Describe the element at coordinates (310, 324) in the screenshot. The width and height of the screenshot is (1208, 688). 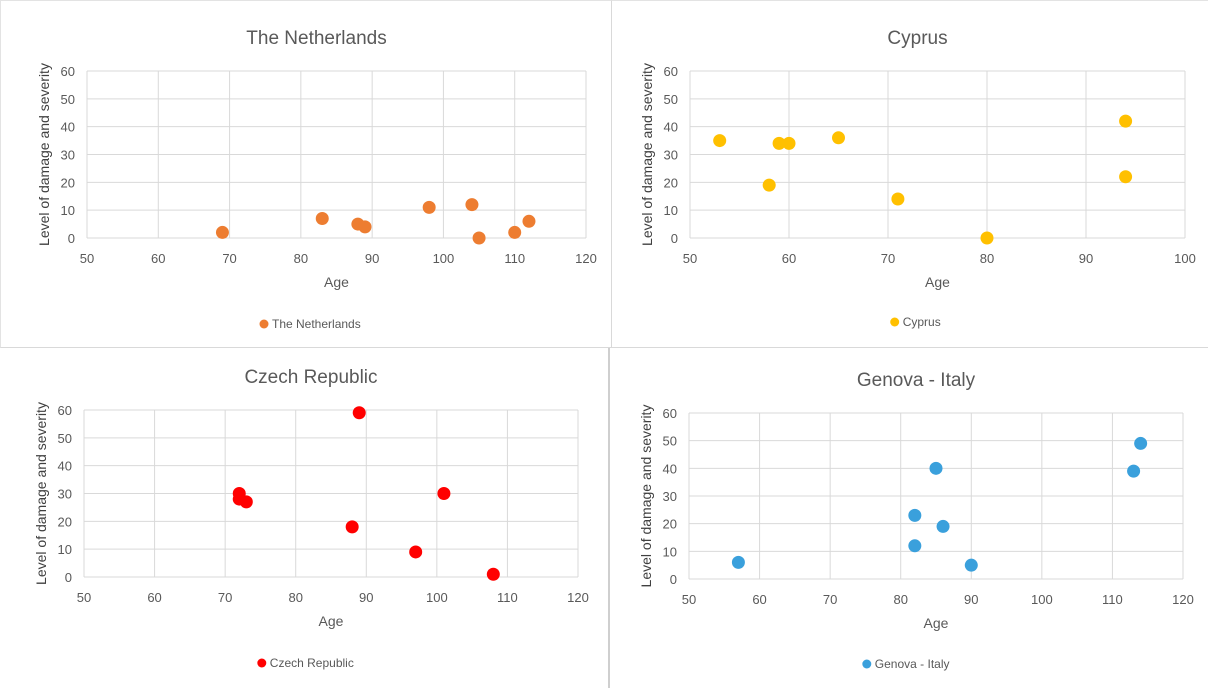
I see `legend: The Netherlands` at that location.